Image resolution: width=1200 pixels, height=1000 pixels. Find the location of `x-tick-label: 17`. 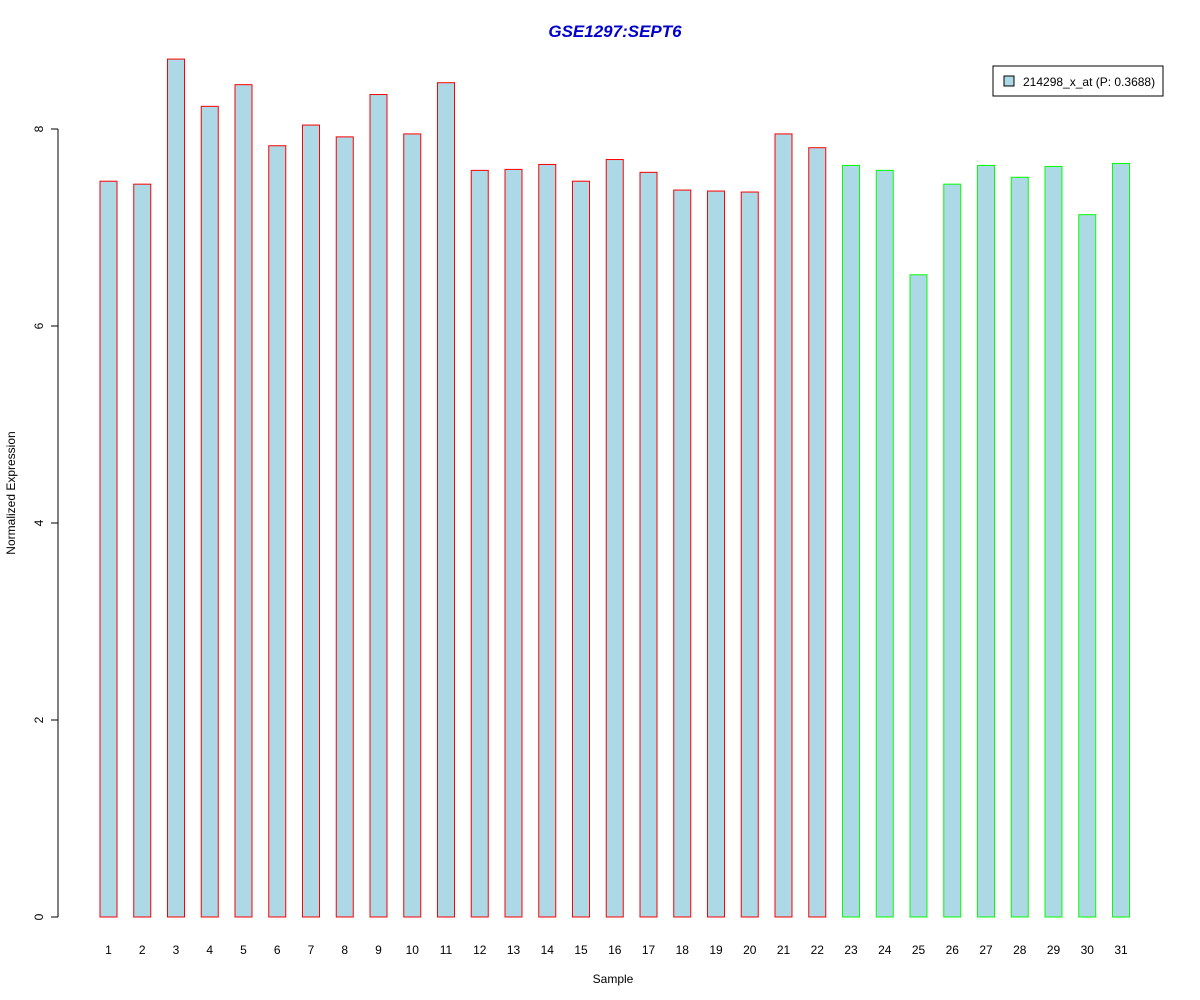

x-tick-label: 17 is located at coordinates (649, 950).